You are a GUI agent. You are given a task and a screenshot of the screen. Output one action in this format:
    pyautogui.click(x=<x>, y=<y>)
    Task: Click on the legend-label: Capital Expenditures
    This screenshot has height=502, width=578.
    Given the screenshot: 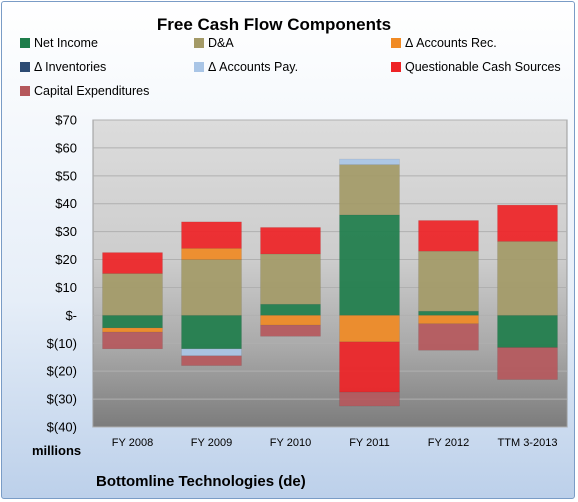 What is the action you would take?
    pyautogui.click(x=91, y=91)
    